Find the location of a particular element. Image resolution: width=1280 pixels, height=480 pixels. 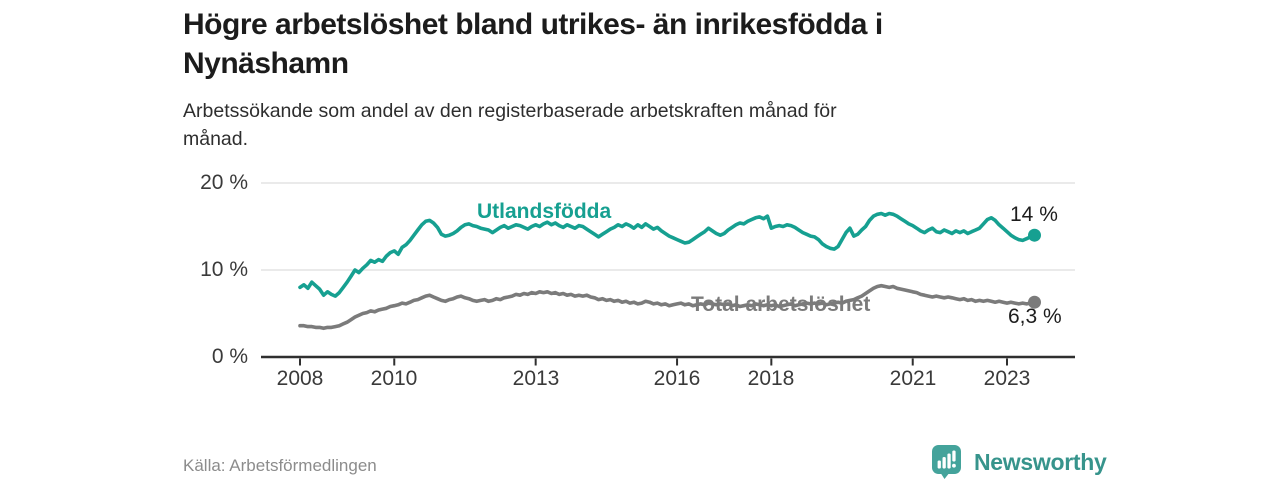

x-axis-tick-2023: 2023 is located at coordinates (1007, 378).